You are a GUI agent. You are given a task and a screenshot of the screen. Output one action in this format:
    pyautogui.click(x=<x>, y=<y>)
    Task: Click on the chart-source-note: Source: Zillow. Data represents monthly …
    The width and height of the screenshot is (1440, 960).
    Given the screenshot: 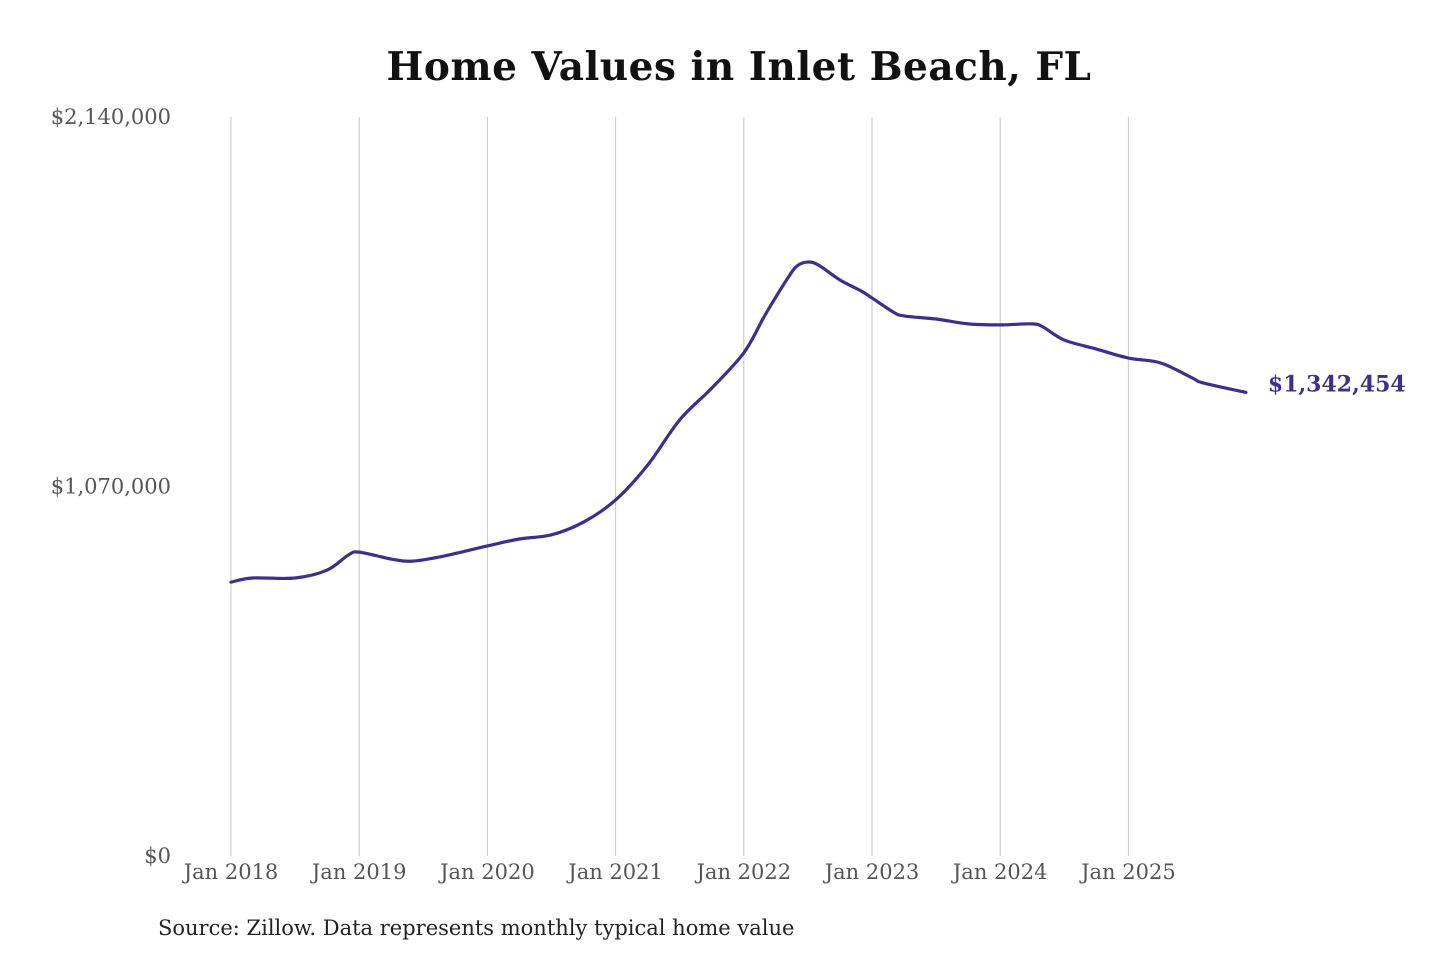 What is the action you would take?
    pyautogui.click(x=476, y=928)
    